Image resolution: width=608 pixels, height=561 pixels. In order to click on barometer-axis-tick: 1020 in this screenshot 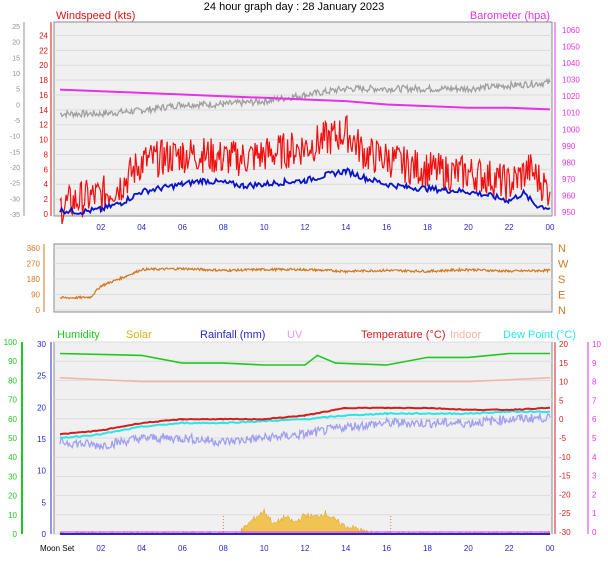, I will do `click(571, 96)`.